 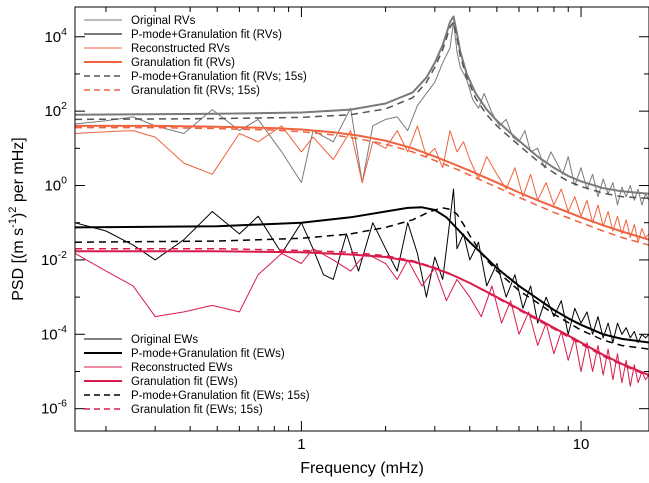 What do you see at coordinates (195, 91) in the screenshot?
I see `legend-label: Granulation fit (RVs; 15s)` at bounding box center [195, 91].